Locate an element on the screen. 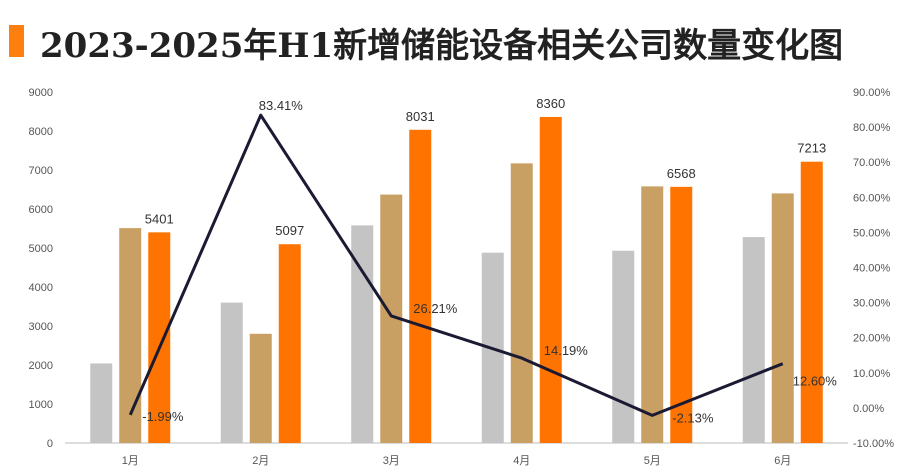  y-tick-left: 9000 is located at coordinates (41, 93).